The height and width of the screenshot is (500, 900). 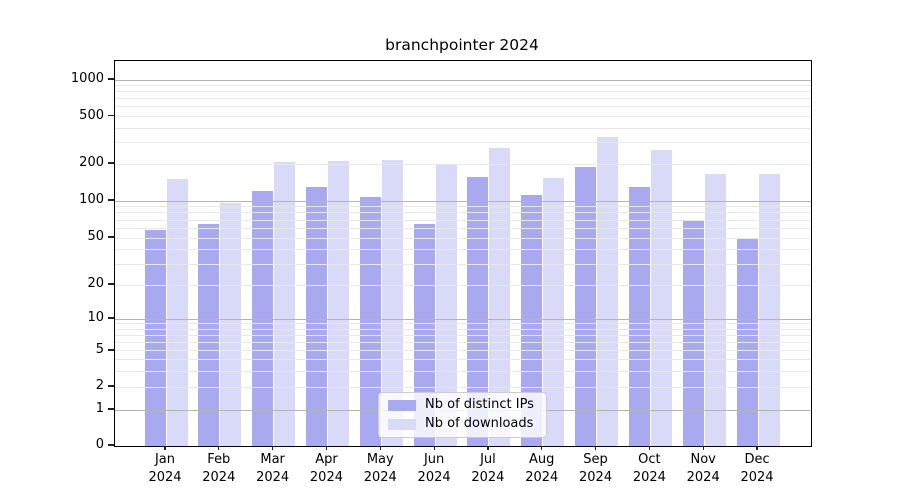 I want to click on bar-downloads-dec, so click(x=769, y=309).